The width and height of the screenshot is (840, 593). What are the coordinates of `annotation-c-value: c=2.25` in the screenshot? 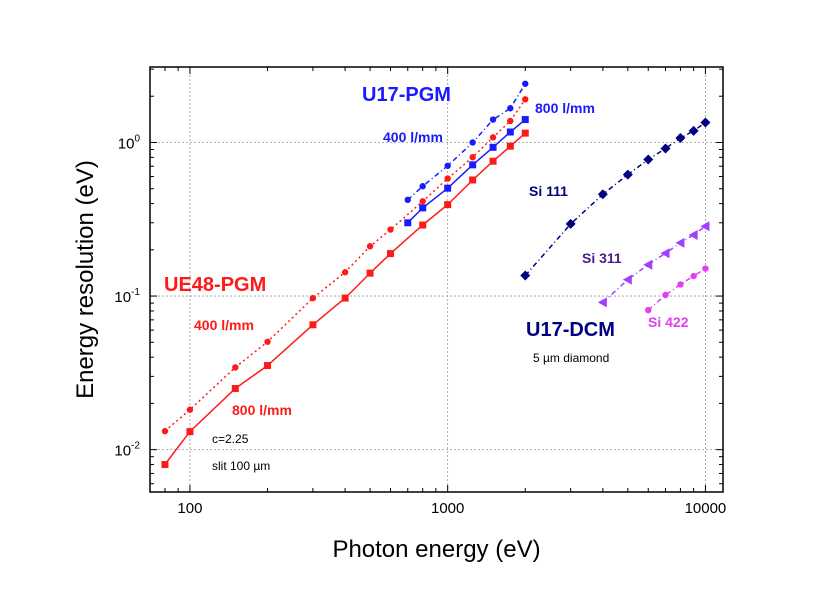 It's located at (230, 439).